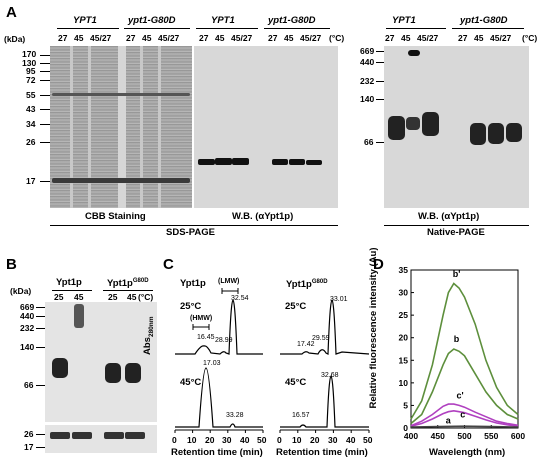 This screenshot has width=550, height=464. Describe the element at coordinates (191, 306) in the screenshot. I see `c-left-temp25: 25°C` at that location.